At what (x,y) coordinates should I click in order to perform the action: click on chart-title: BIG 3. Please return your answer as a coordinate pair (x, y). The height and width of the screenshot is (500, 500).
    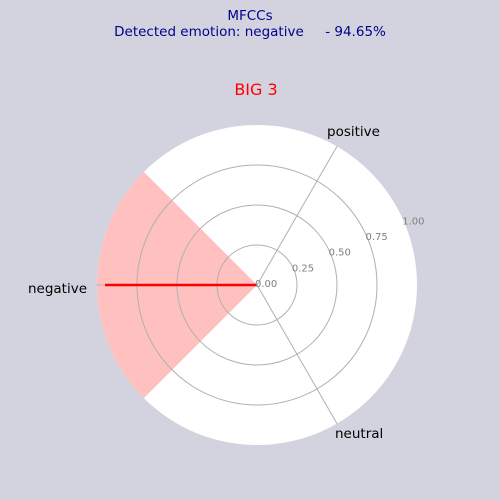
    Looking at the image, I should click on (256, 89).